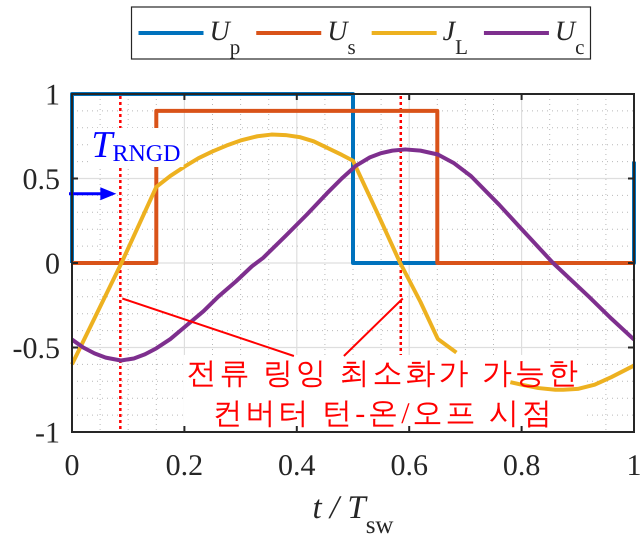  Describe the element at coordinates (384, 393) in the screenshot. I see `annotation: 전류 링잉 최소화가 가능한 컨버터 턴-온/오프 시점` at that location.